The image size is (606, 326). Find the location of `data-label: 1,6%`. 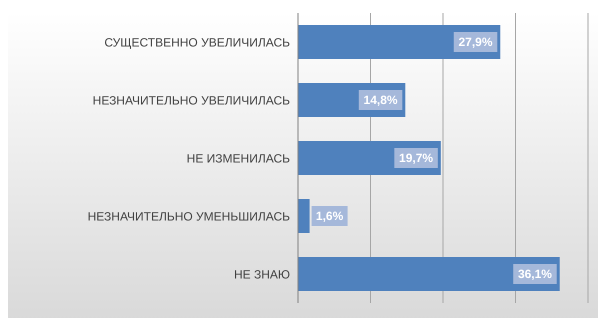

data-label: 1,6% is located at coordinates (330, 216).